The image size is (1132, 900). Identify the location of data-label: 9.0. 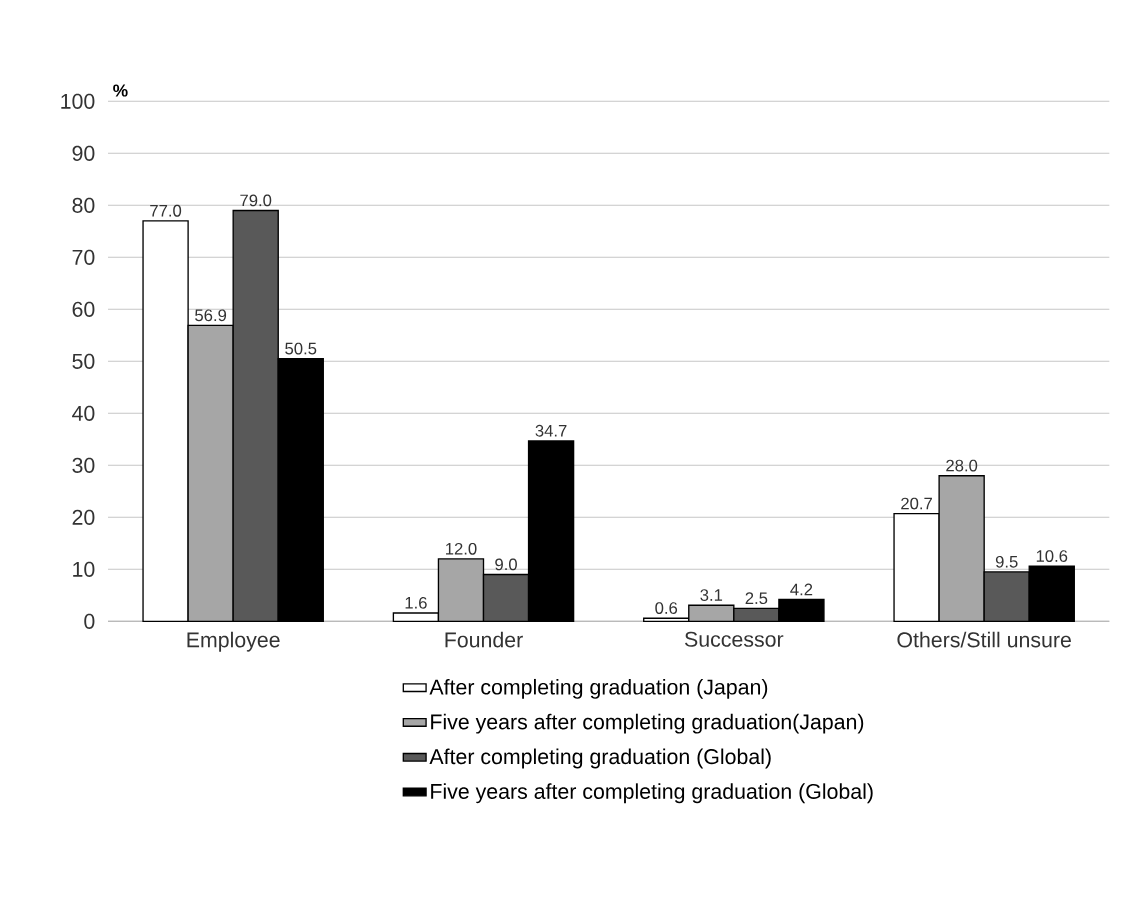
(506, 564).